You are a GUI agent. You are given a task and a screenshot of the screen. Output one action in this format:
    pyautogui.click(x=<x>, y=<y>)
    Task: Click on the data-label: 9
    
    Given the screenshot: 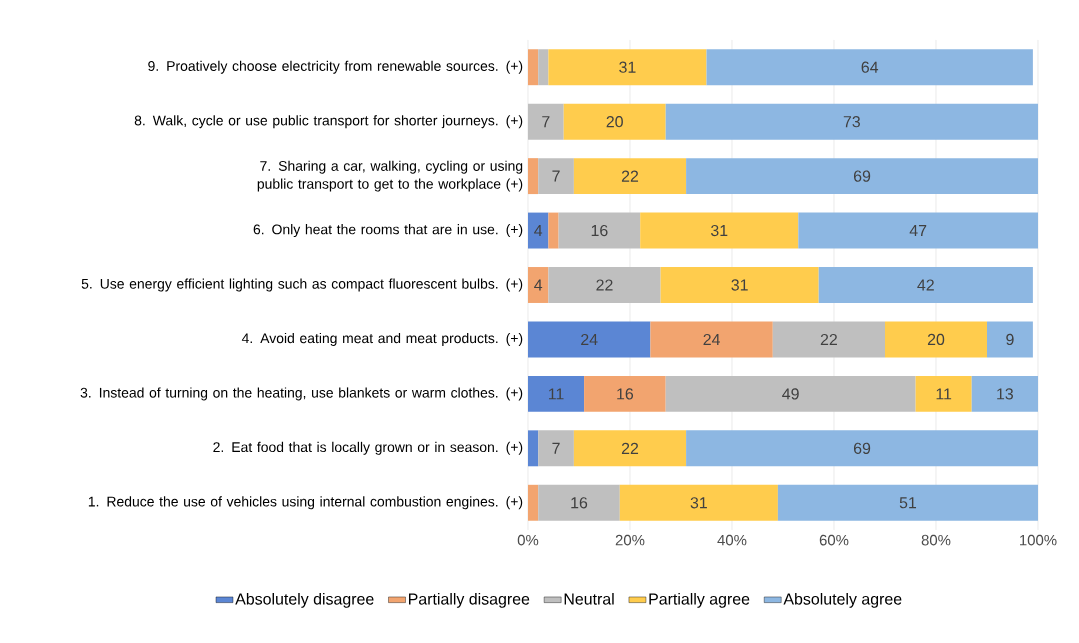 What is the action you would take?
    pyautogui.click(x=1010, y=339)
    